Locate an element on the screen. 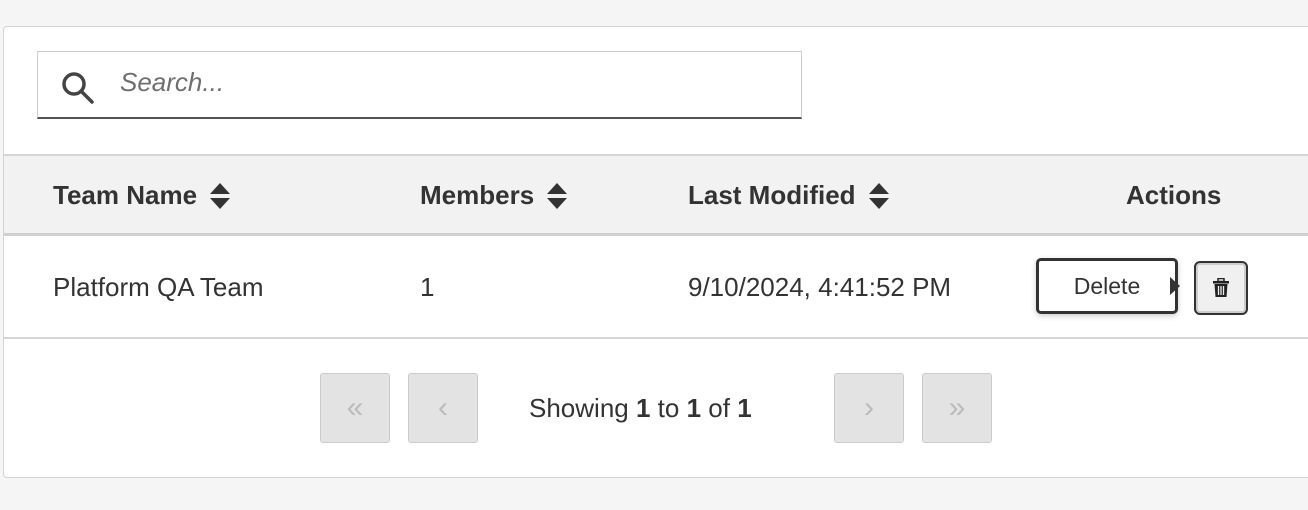 The height and width of the screenshot is (510, 1308). column-members: Members is located at coordinates (494, 195).